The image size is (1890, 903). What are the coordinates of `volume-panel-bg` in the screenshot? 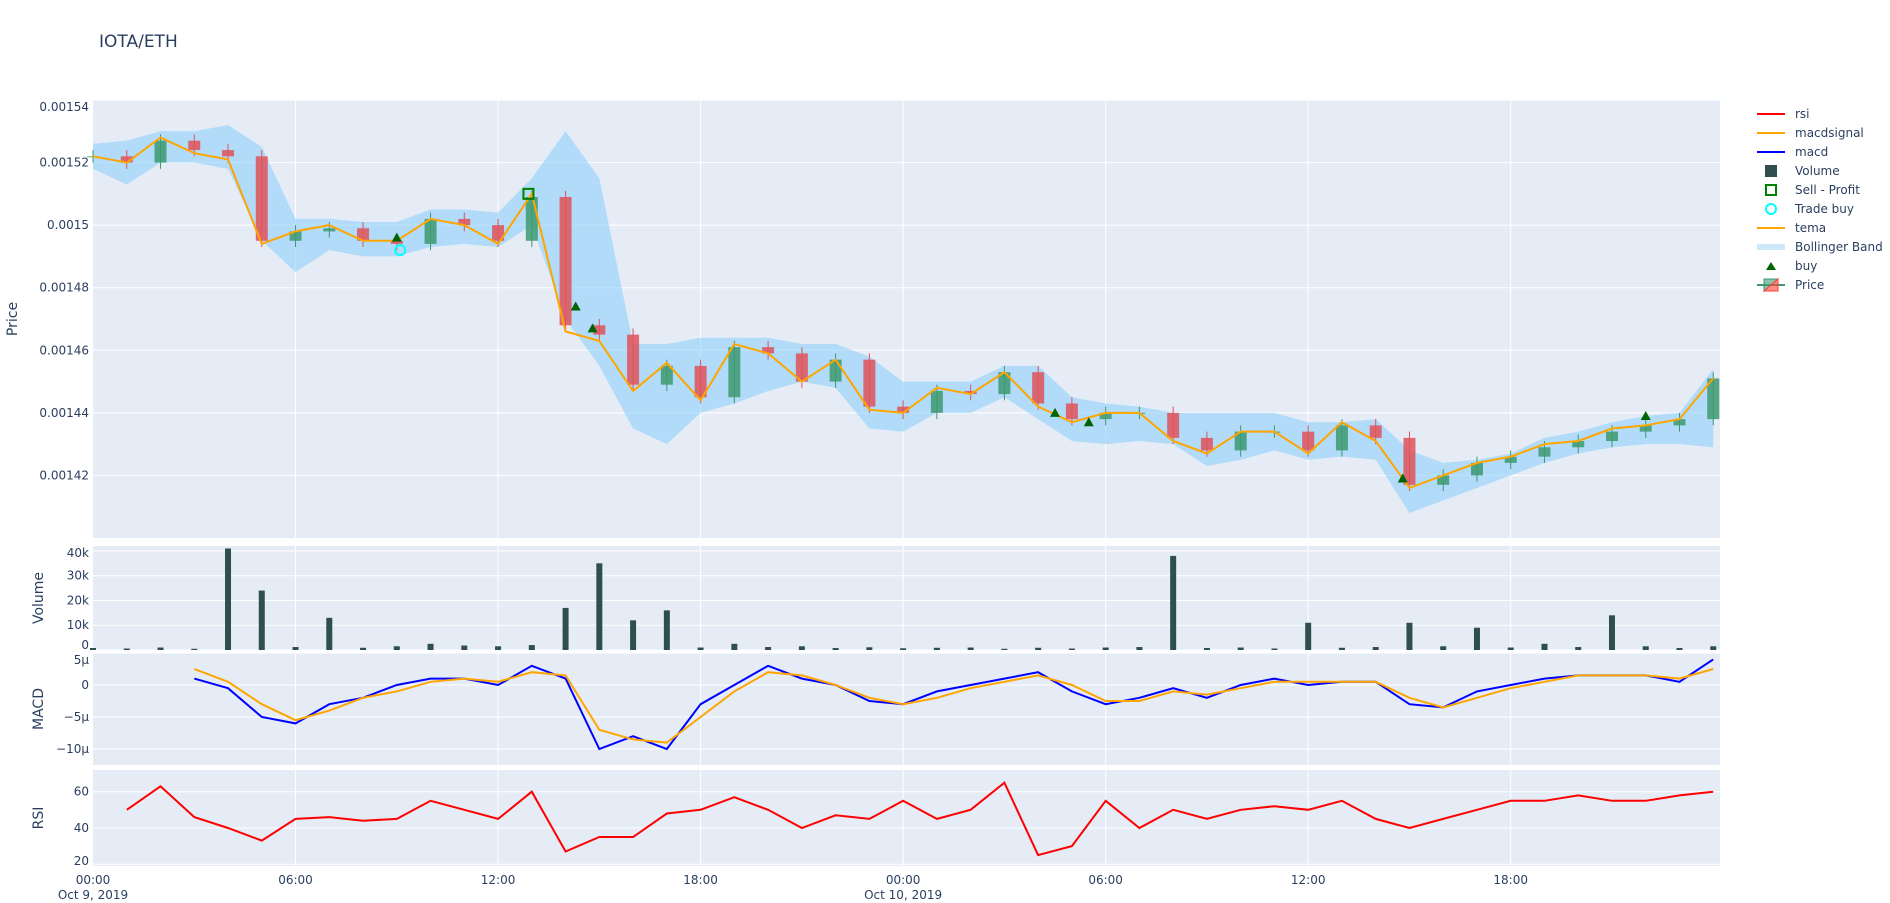 It's located at (906, 598).